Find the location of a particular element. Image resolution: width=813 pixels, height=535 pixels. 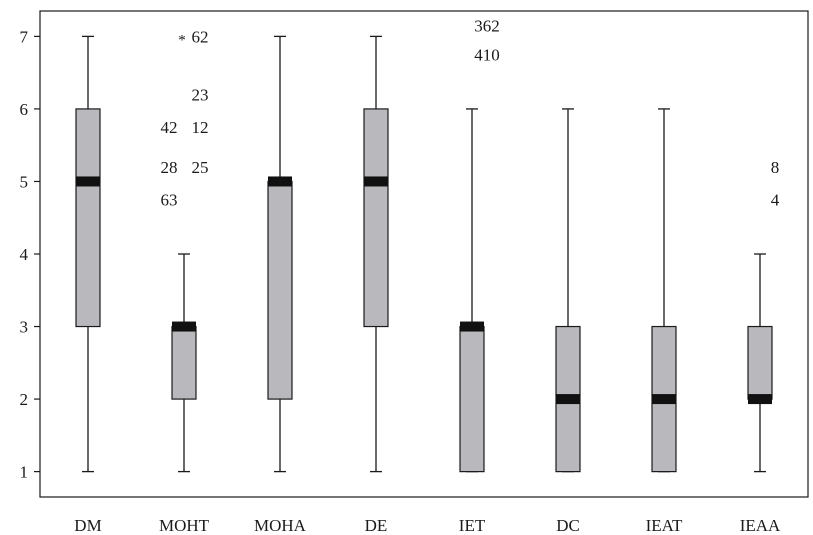

outlier-label: 42 is located at coordinates (169, 127).